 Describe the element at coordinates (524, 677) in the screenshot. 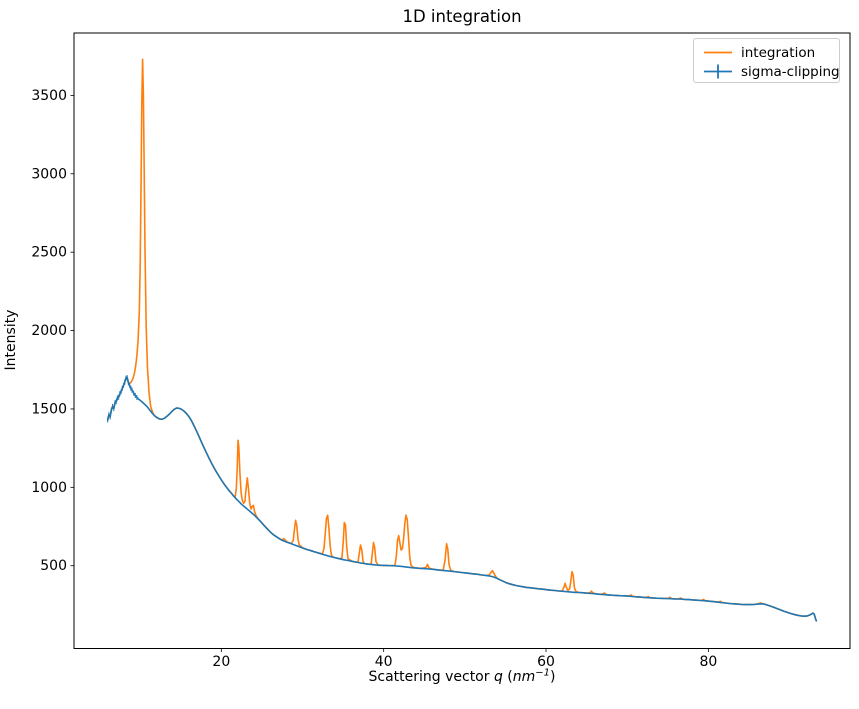

I see `x-axis-label-unit: nm` at that location.